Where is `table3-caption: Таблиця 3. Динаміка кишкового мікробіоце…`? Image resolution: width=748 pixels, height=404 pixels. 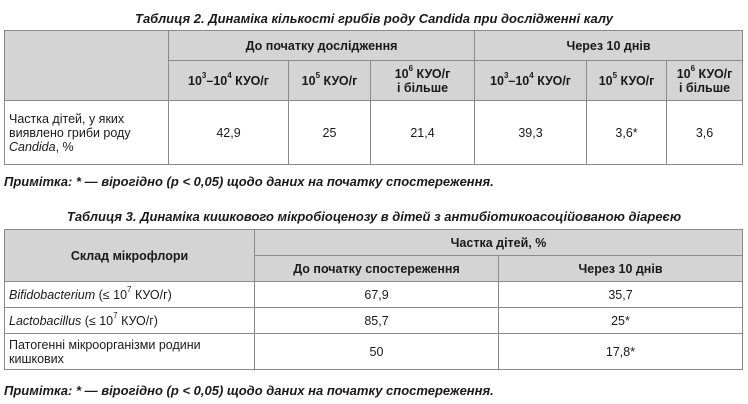
table3-caption: Таблиця 3. Динаміка кишкового мікробіоце… is located at coordinates (374, 216).